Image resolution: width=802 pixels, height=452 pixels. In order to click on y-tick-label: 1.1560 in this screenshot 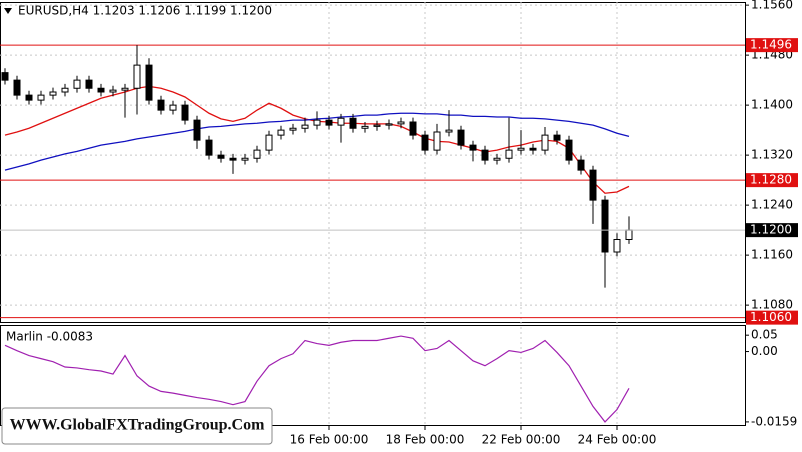, I will do `click(772, 6)`.